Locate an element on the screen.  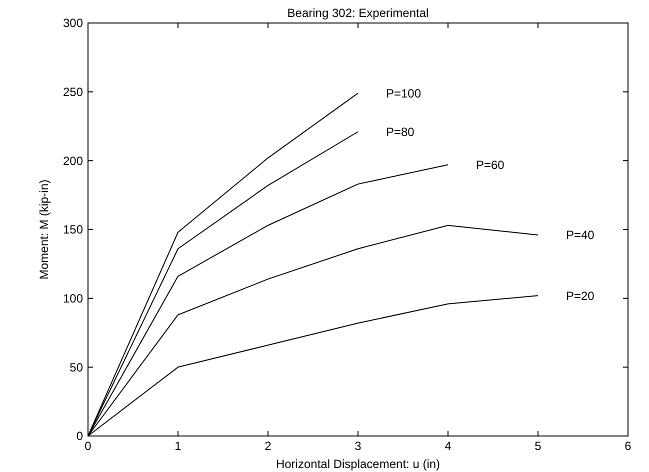
chart-title: Bearing 302: Experimental is located at coordinates (358, 13).